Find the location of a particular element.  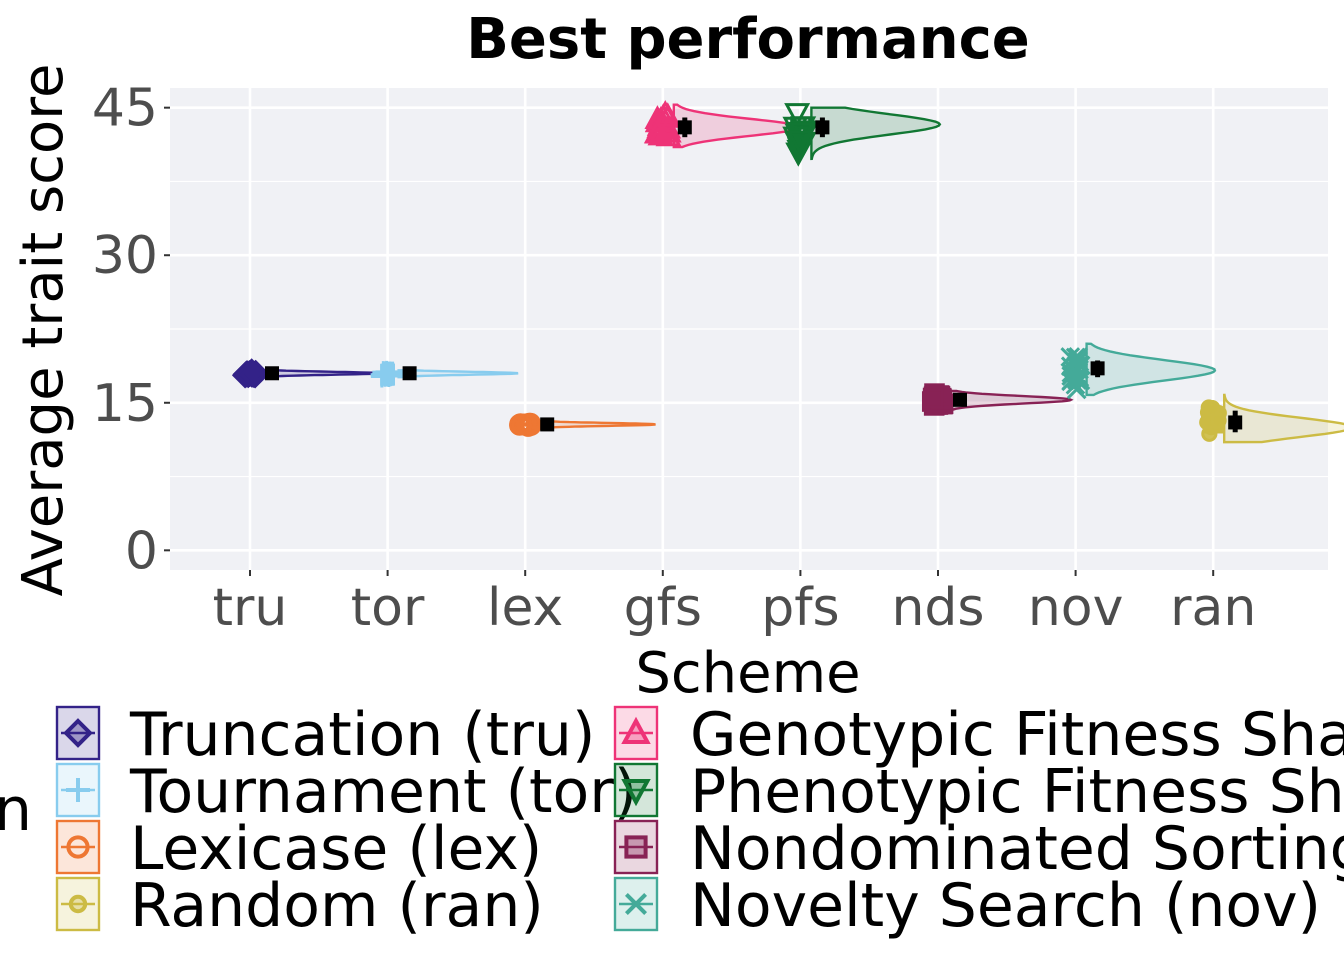

median-point-pfs is located at coordinates (822, 127).